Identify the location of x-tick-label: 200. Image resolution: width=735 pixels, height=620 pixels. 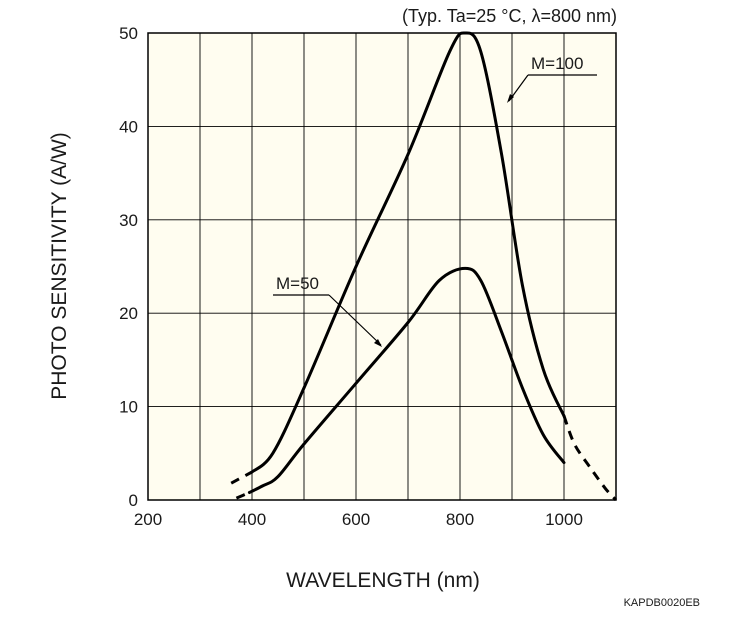
(148, 519).